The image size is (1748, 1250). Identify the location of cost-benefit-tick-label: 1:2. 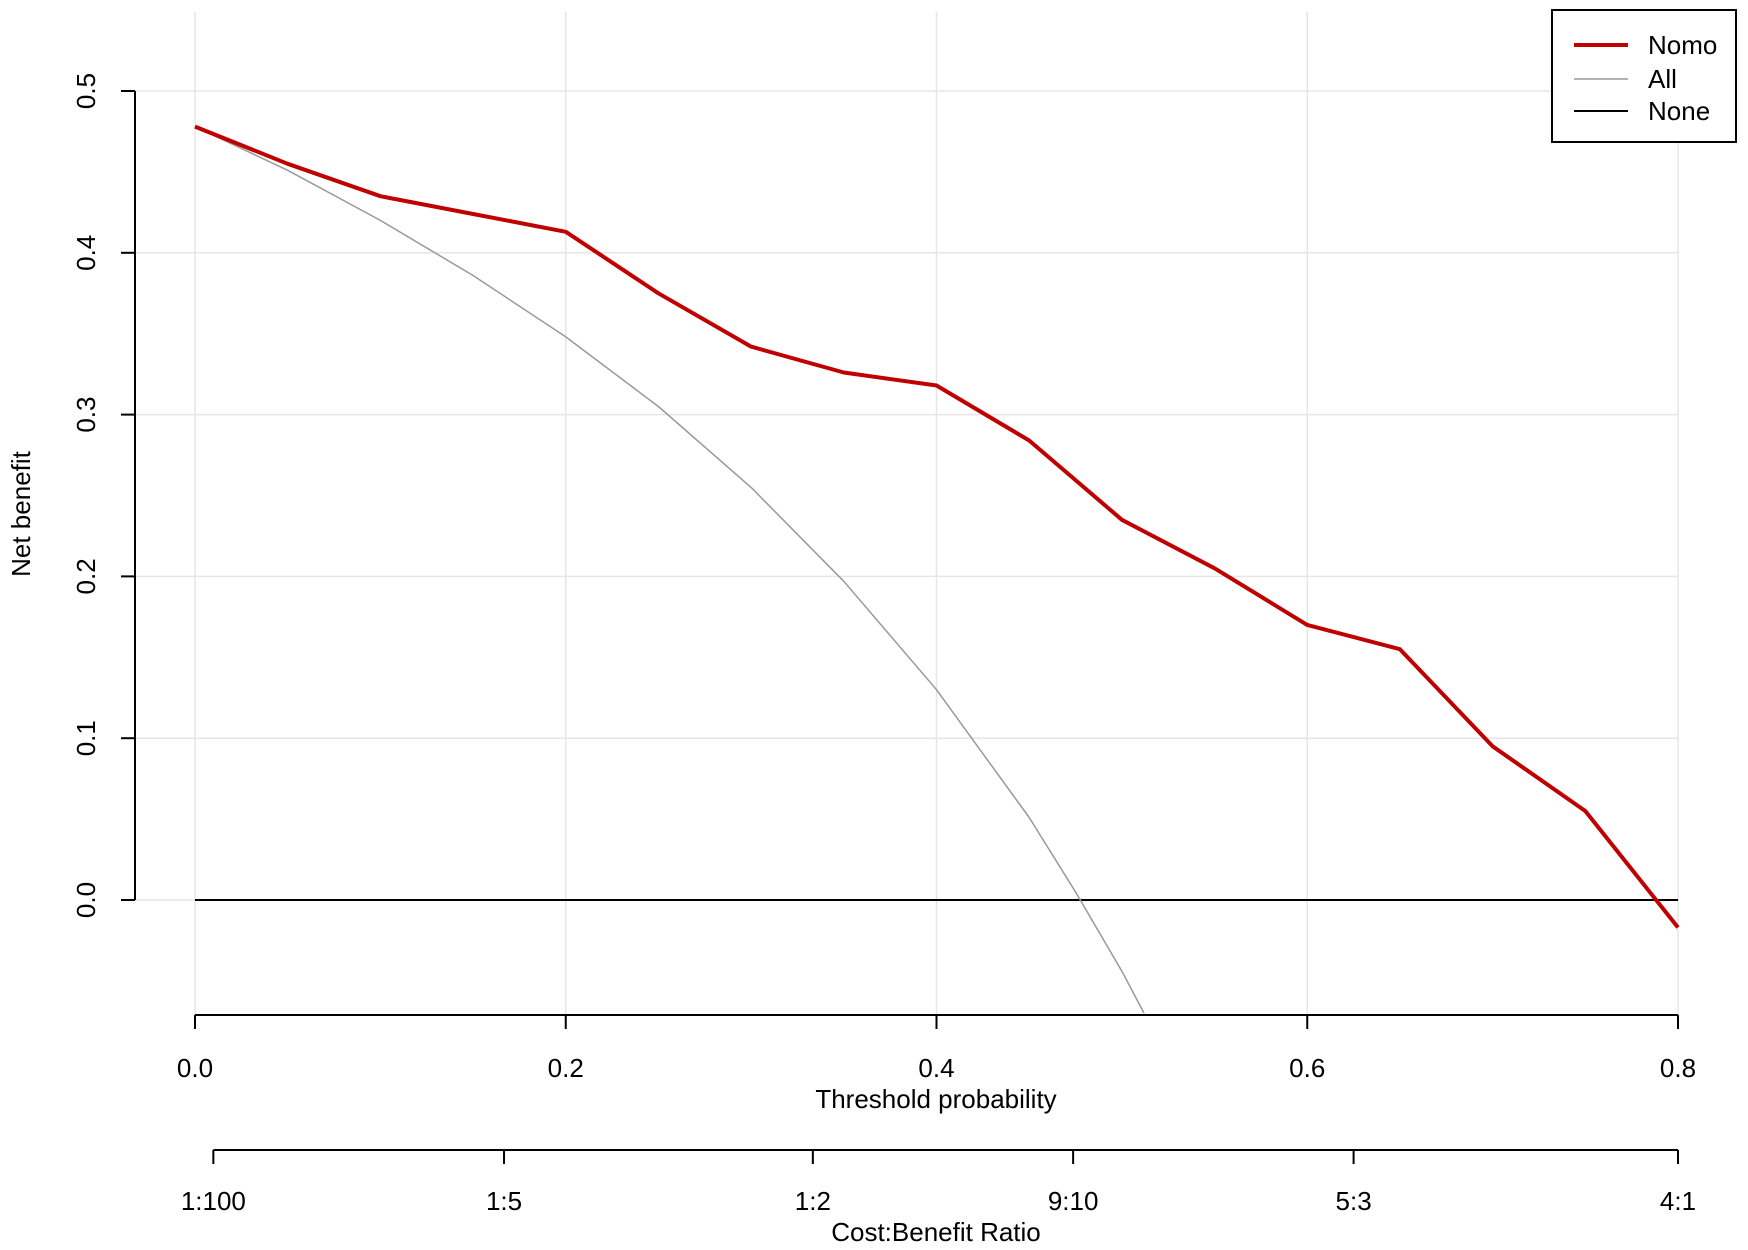
(813, 1201).